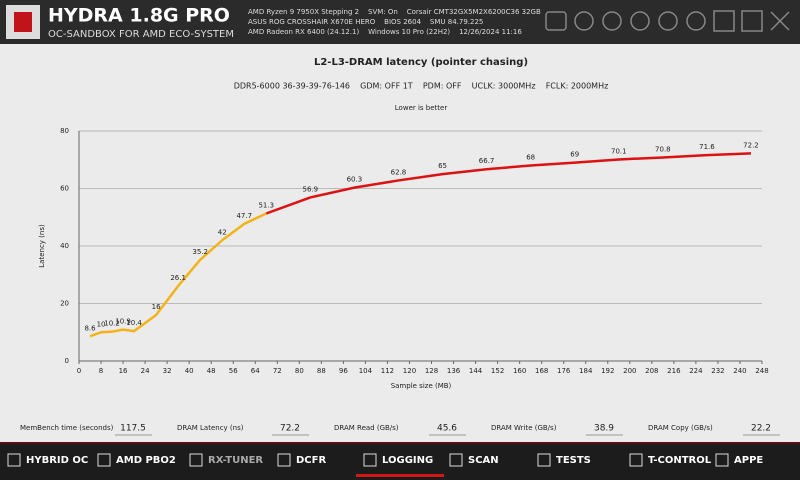 This screenshot has height=480, width=800. What do you see at coordinates (564, 371) in the screenshot?
I see `x-tick-label: 176` at bounding box center [564, 371].